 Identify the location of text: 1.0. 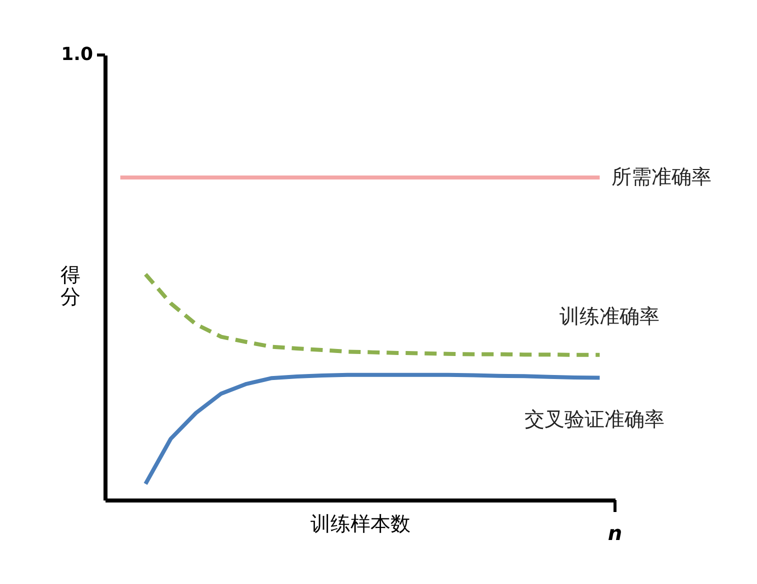
(77, 54).